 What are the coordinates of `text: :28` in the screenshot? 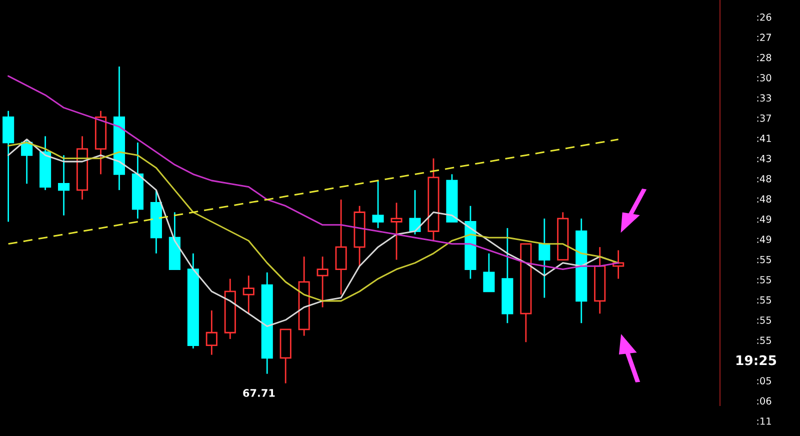 It's located at (764, 58).